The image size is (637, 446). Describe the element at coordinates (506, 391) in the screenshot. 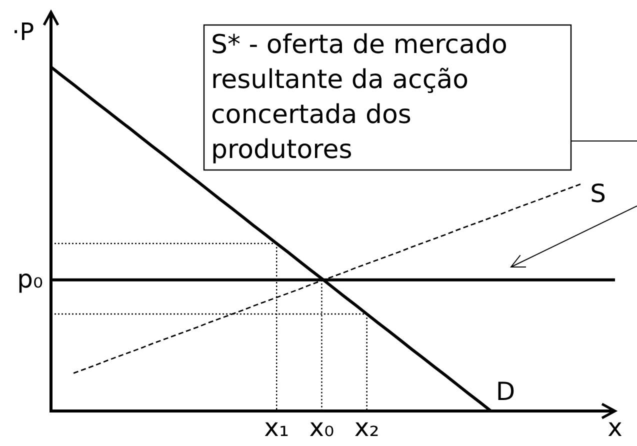

I see `series-label: D` at that location.